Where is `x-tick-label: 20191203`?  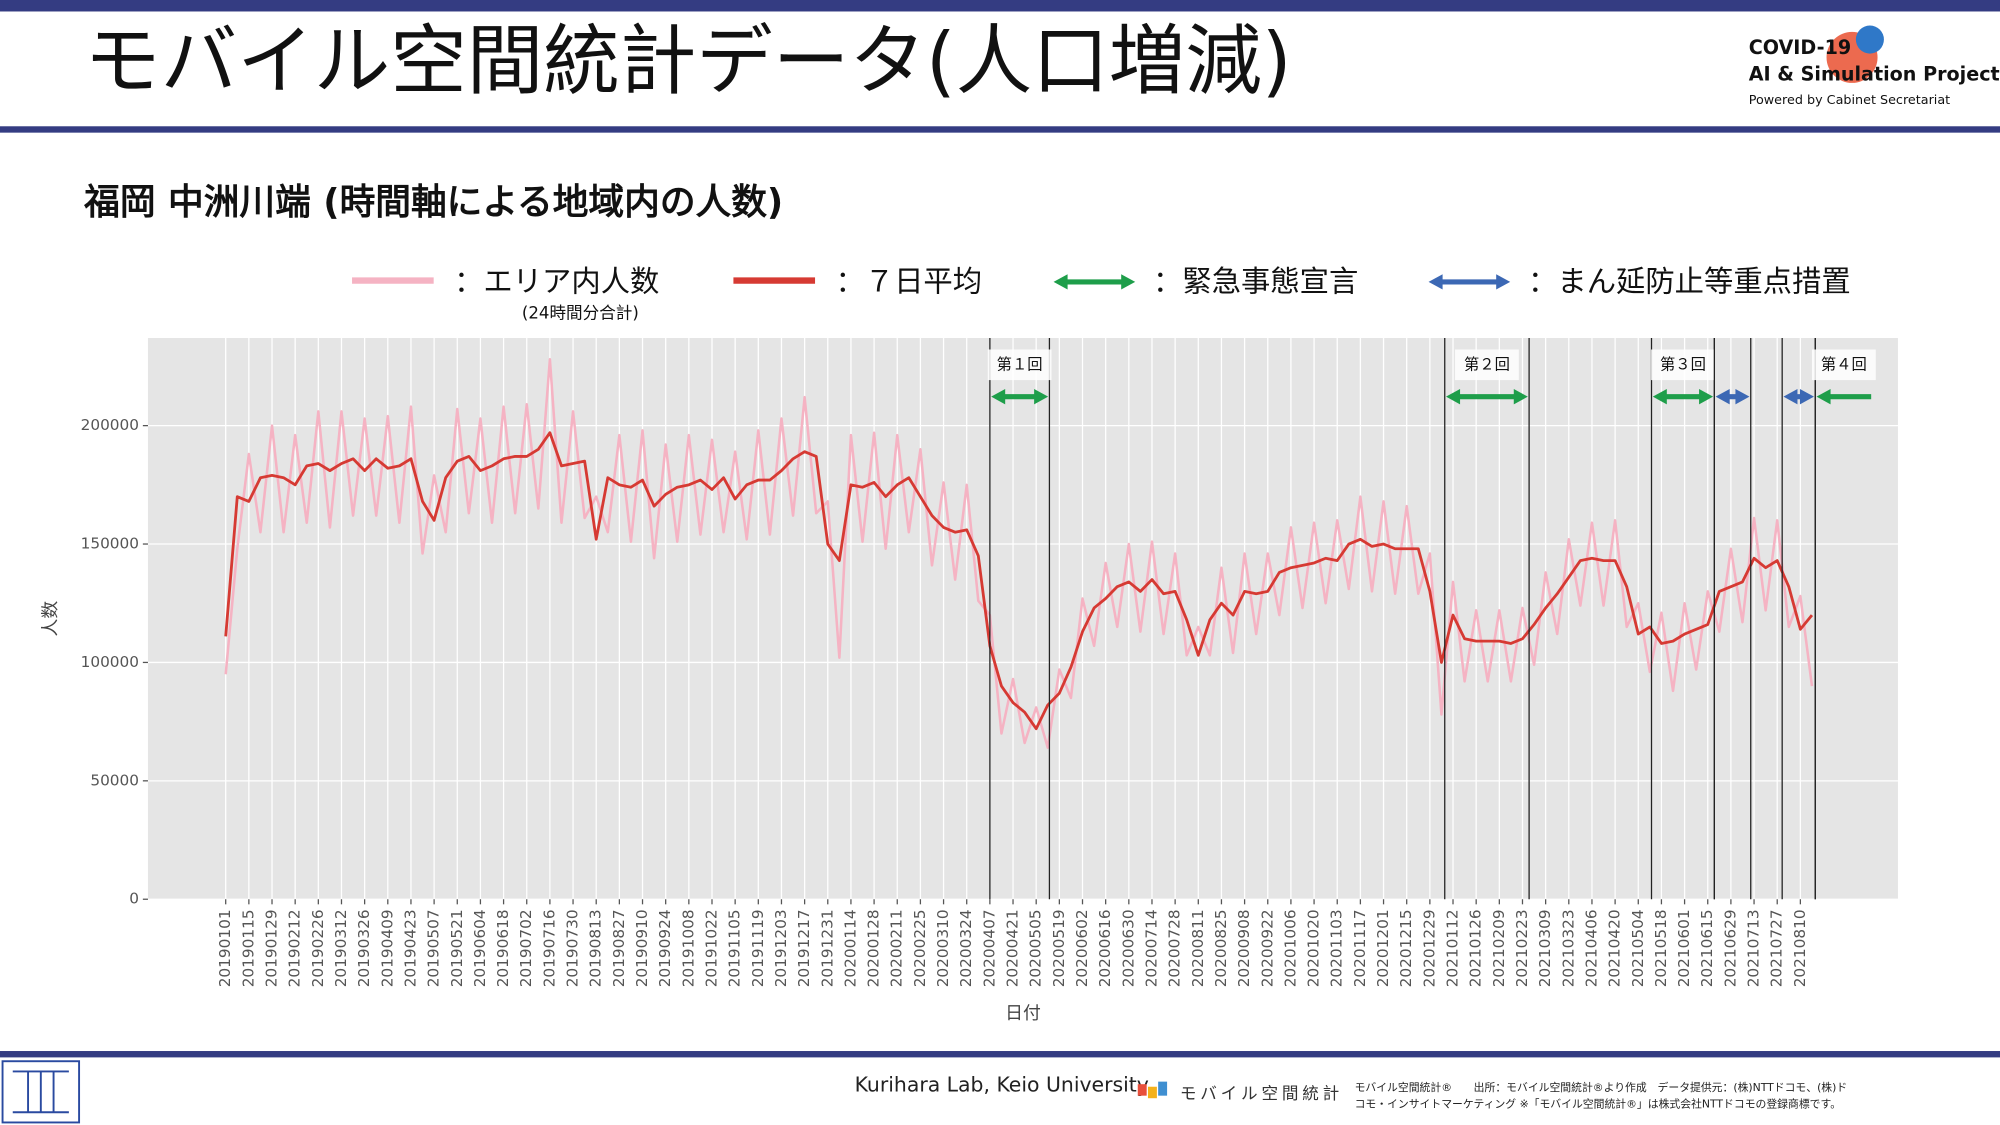 x-tick-label: 20191203 is located at coordinates (781, 948).